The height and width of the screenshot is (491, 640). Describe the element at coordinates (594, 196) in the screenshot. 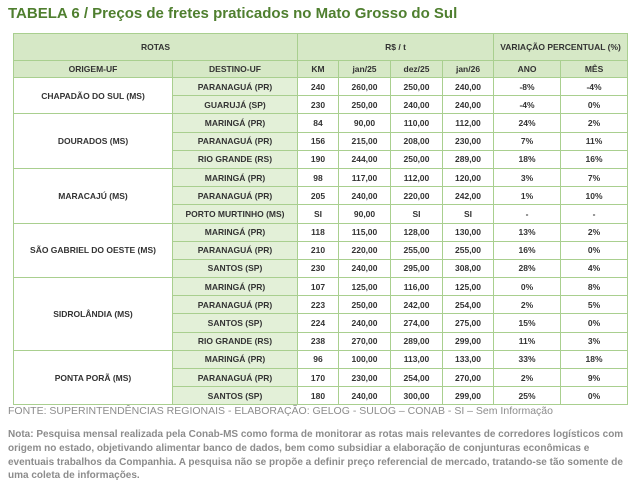

I see `value-cell: 10%` at that location.